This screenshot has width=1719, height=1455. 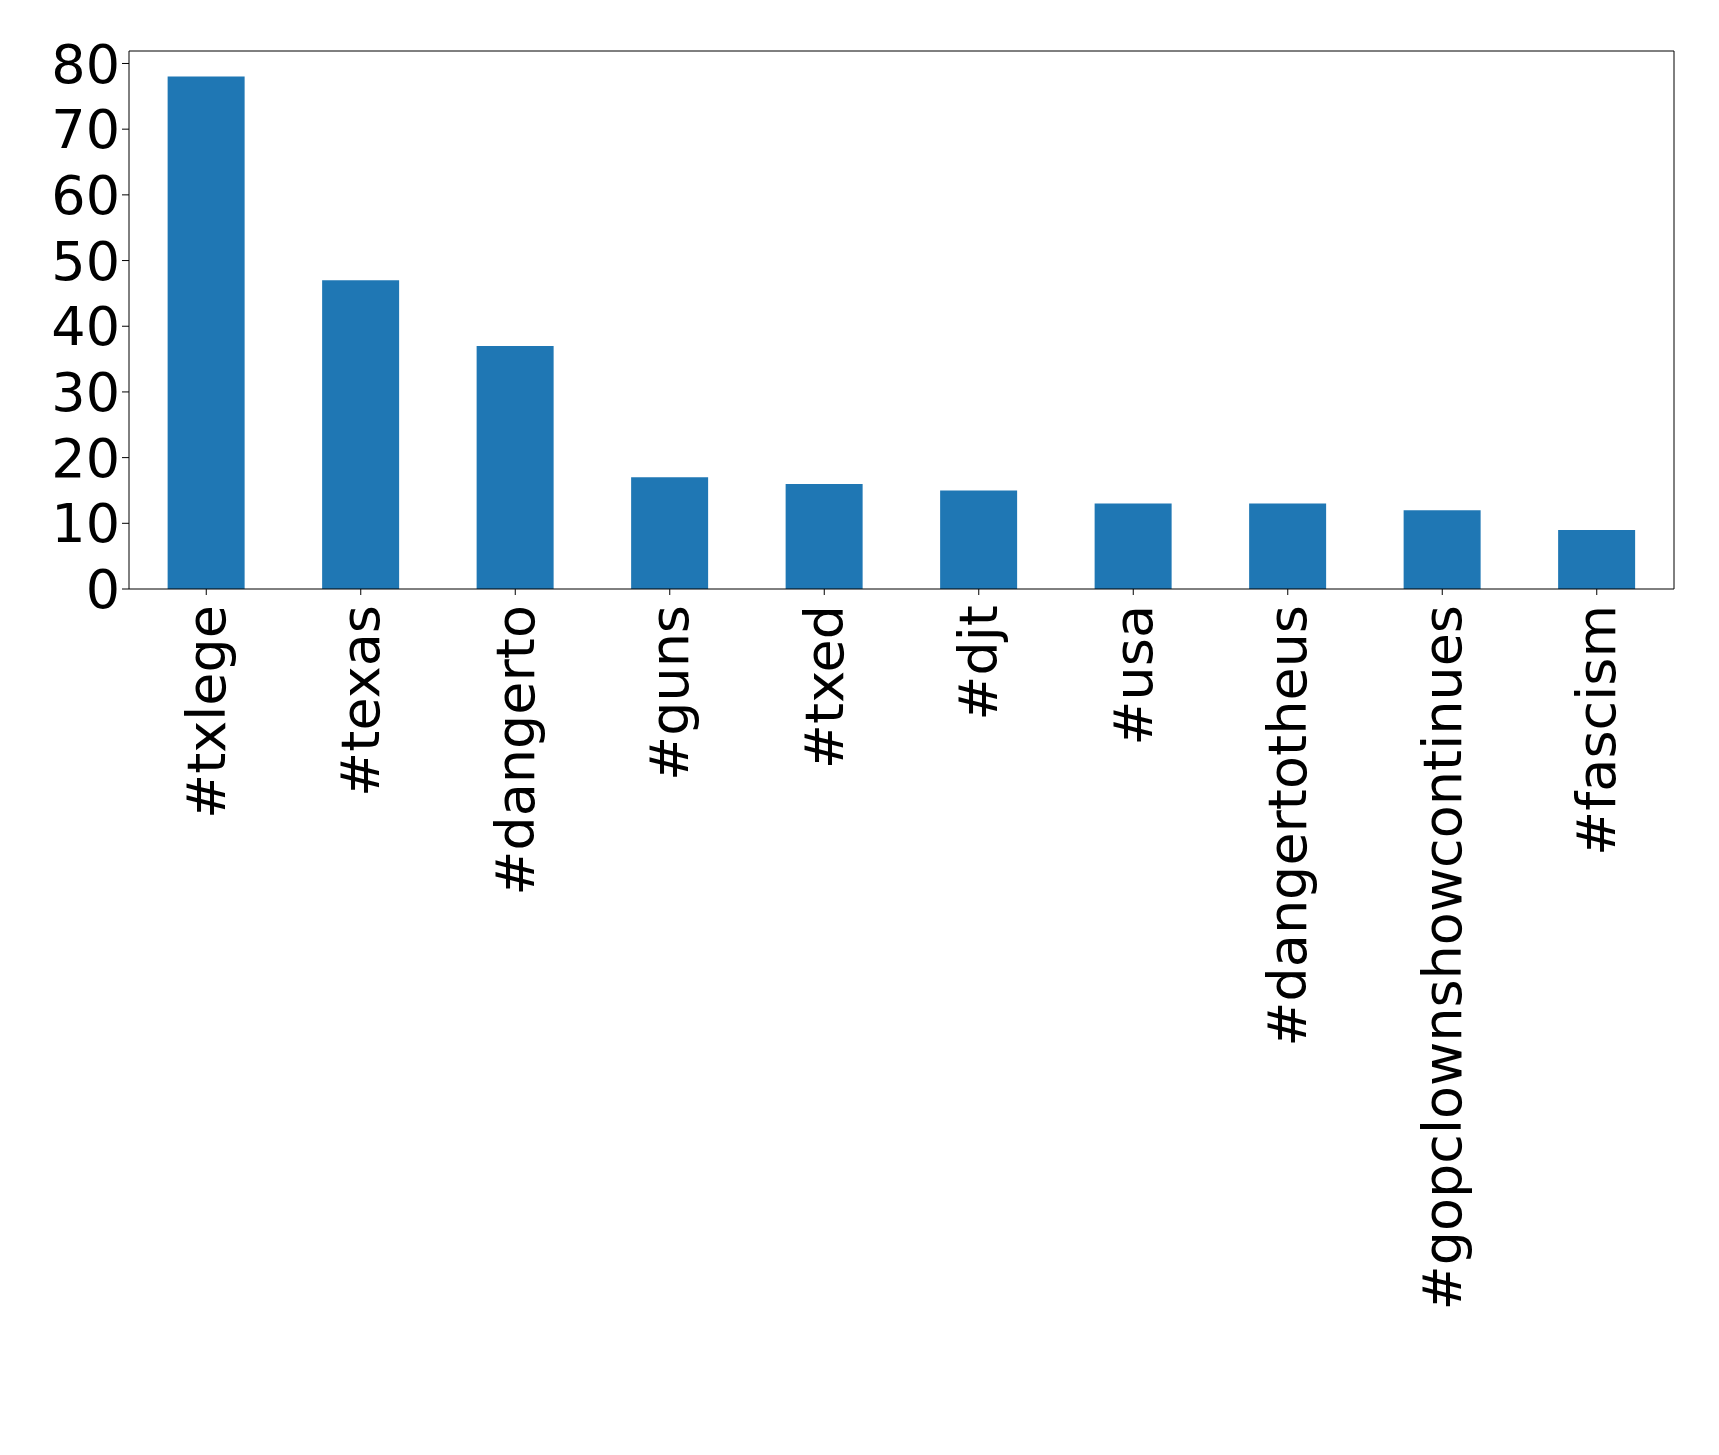 I want to click on y-tick-label: 0, so click(x=102, y=590).